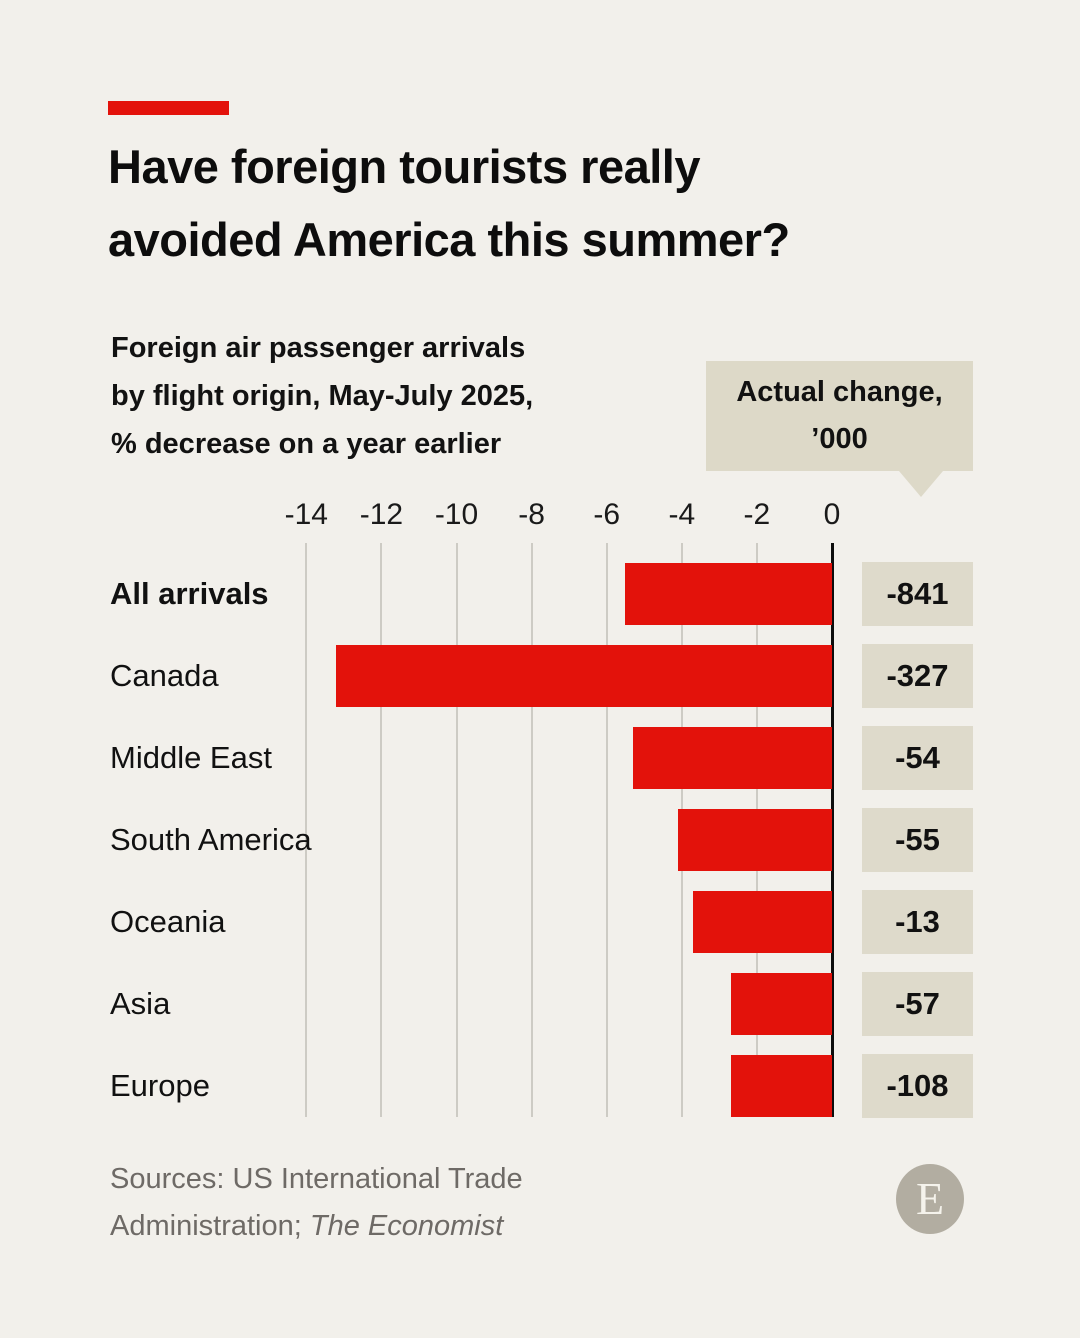 Image resolution: width=1080 pixels, height=1338 pixels. What do you see at coordinates (168, 108) in the screenshot?
I see `red-accent-bar` at bounding box center [168, 108].